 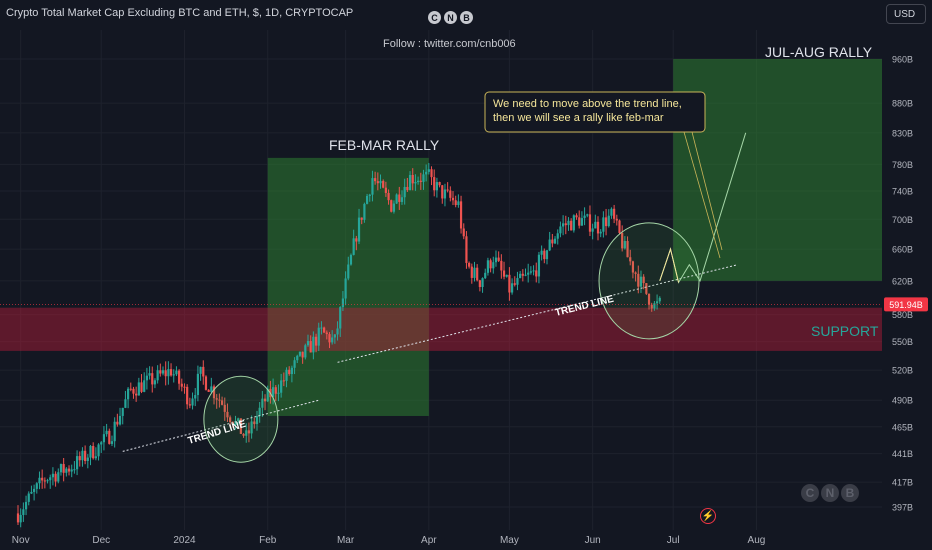 What do you see at coordinates (708, 516) in the screenshot?
I see `lightning-icon: ⚡` at bounding box center [708, 516].